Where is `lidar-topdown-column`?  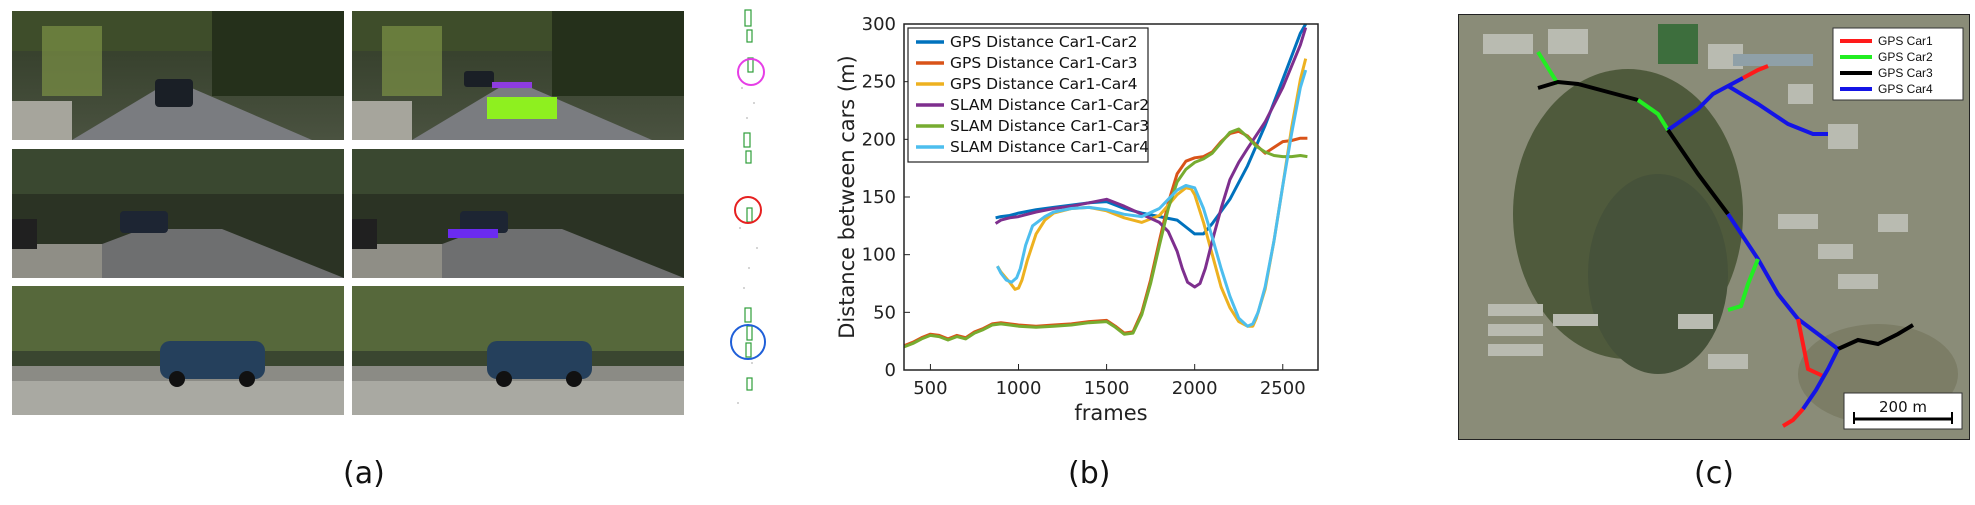
lidar-topdown-column is located at coordinates (750, 212).